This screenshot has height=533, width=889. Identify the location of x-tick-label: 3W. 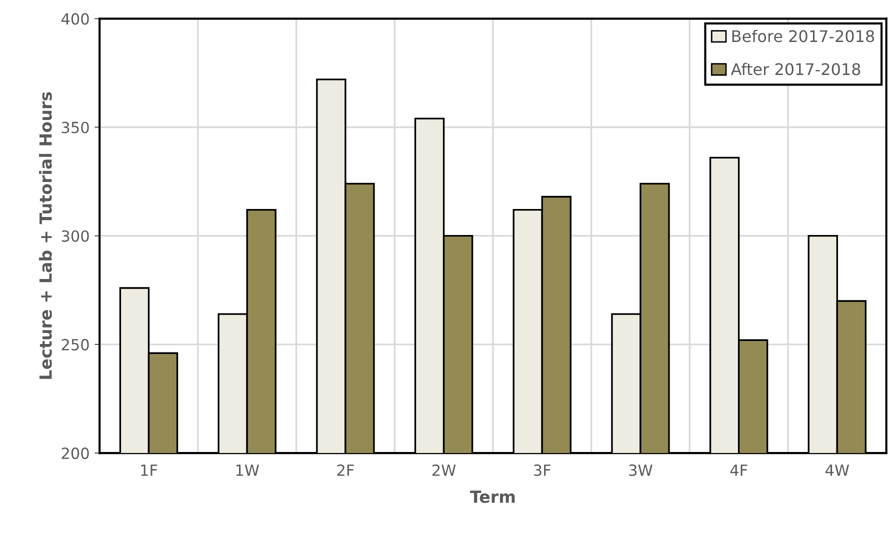
(640, 470).